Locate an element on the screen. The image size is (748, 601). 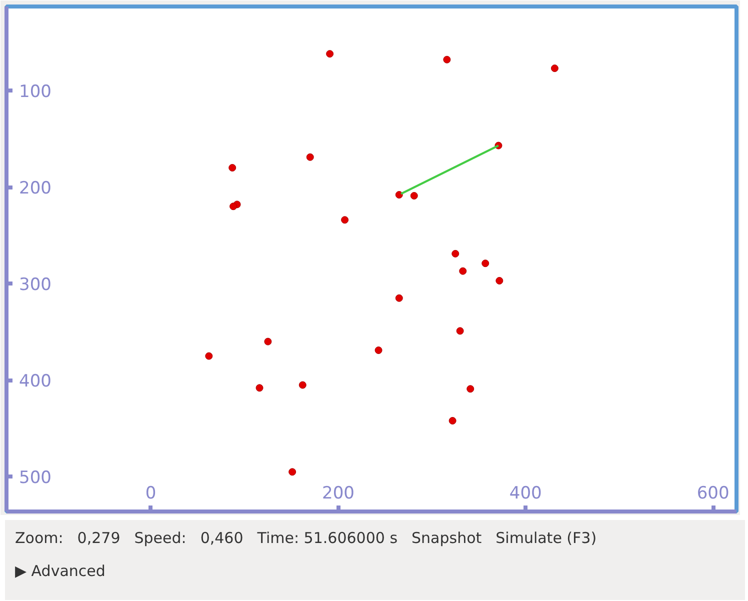
y-tick-label: 500 is located at coordinates (35, 478).